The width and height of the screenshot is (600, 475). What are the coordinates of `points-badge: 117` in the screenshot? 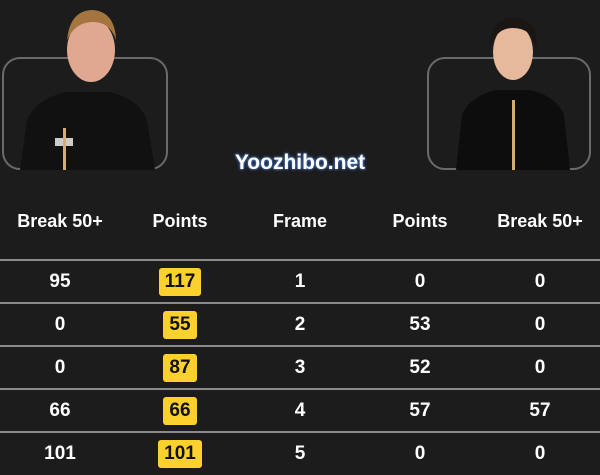 It's located at (180, 282).